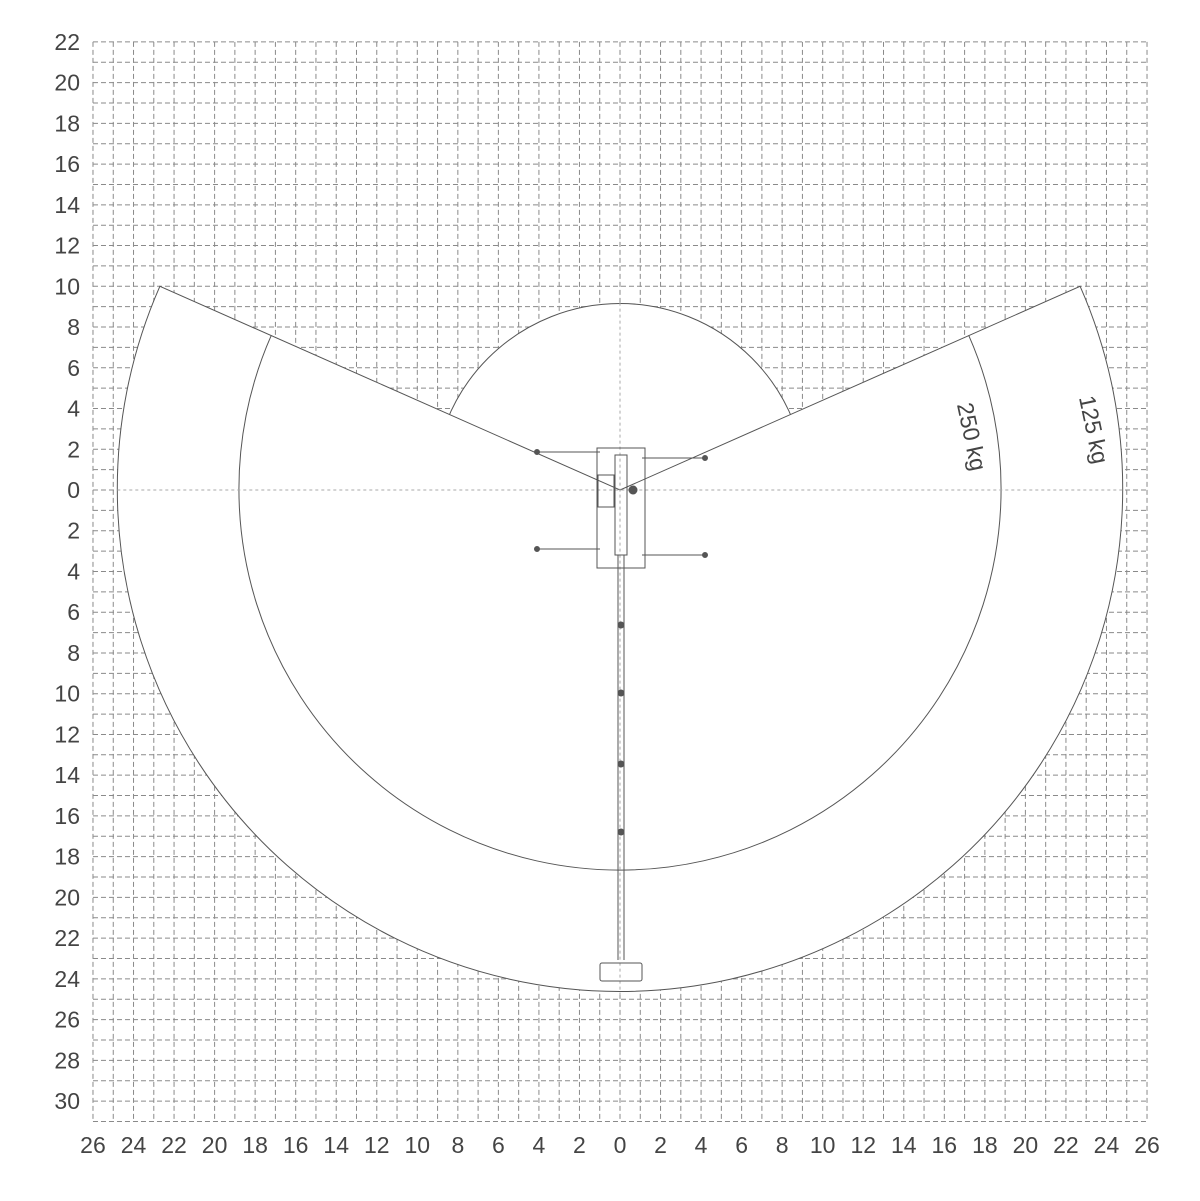 The height and width of the screenshot is (1201, 1200). What do you see at coordinates (633, 490) in the screenshot?
I see `slew-pivot` at bounding box center [633, 490].